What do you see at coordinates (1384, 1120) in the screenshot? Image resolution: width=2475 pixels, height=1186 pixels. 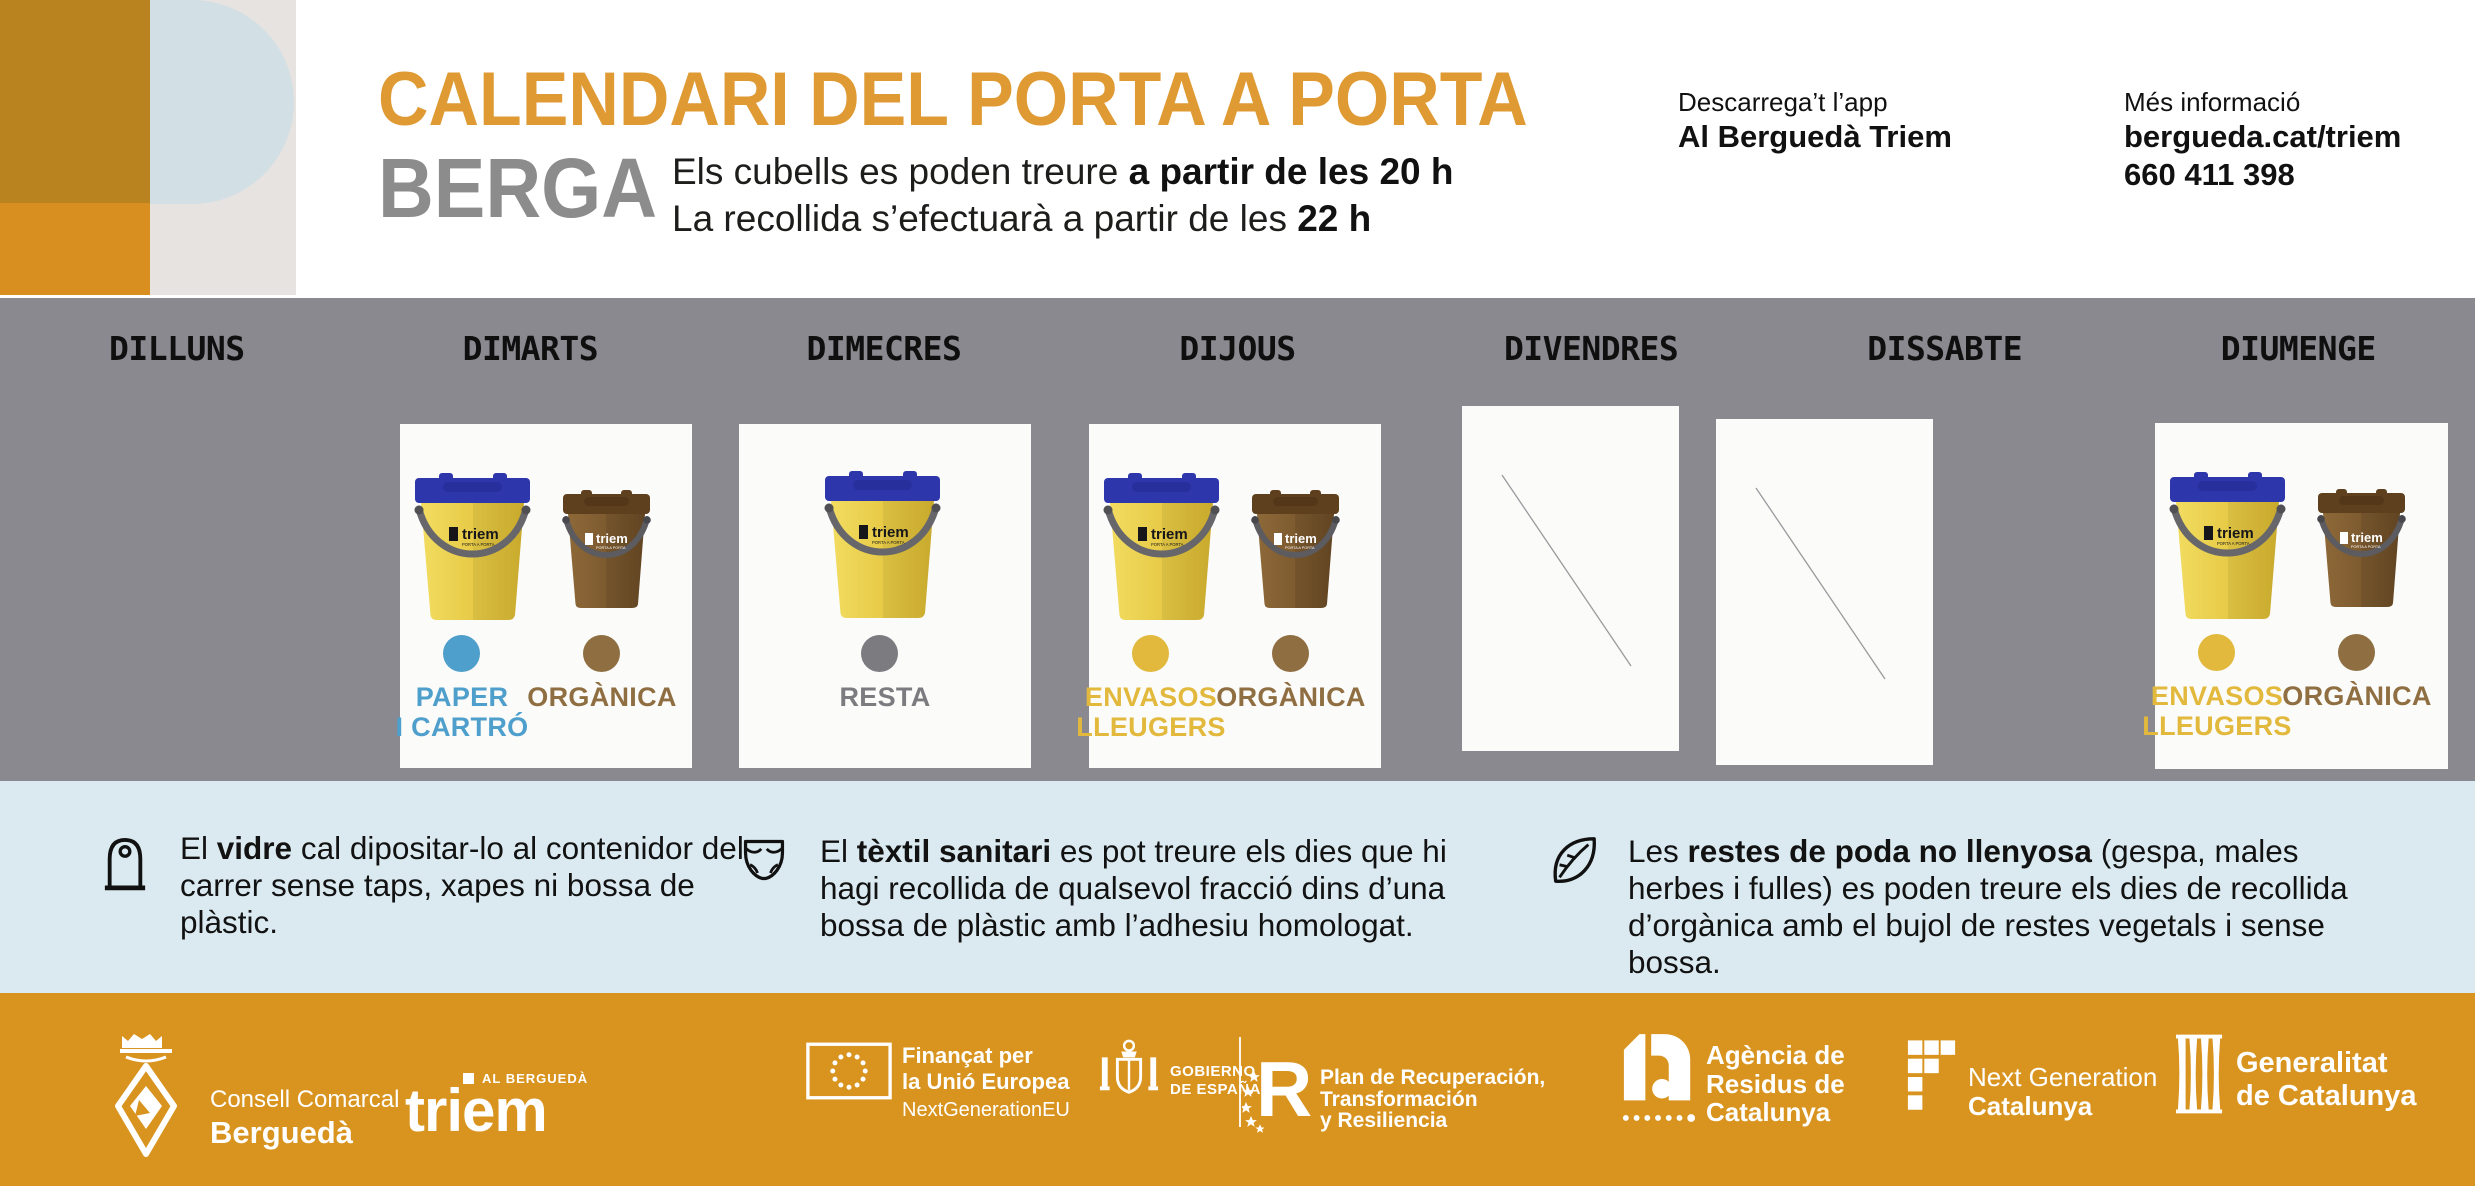 I see `plan-line3: y Resiliencia` at bounding box center [1384, 1120].